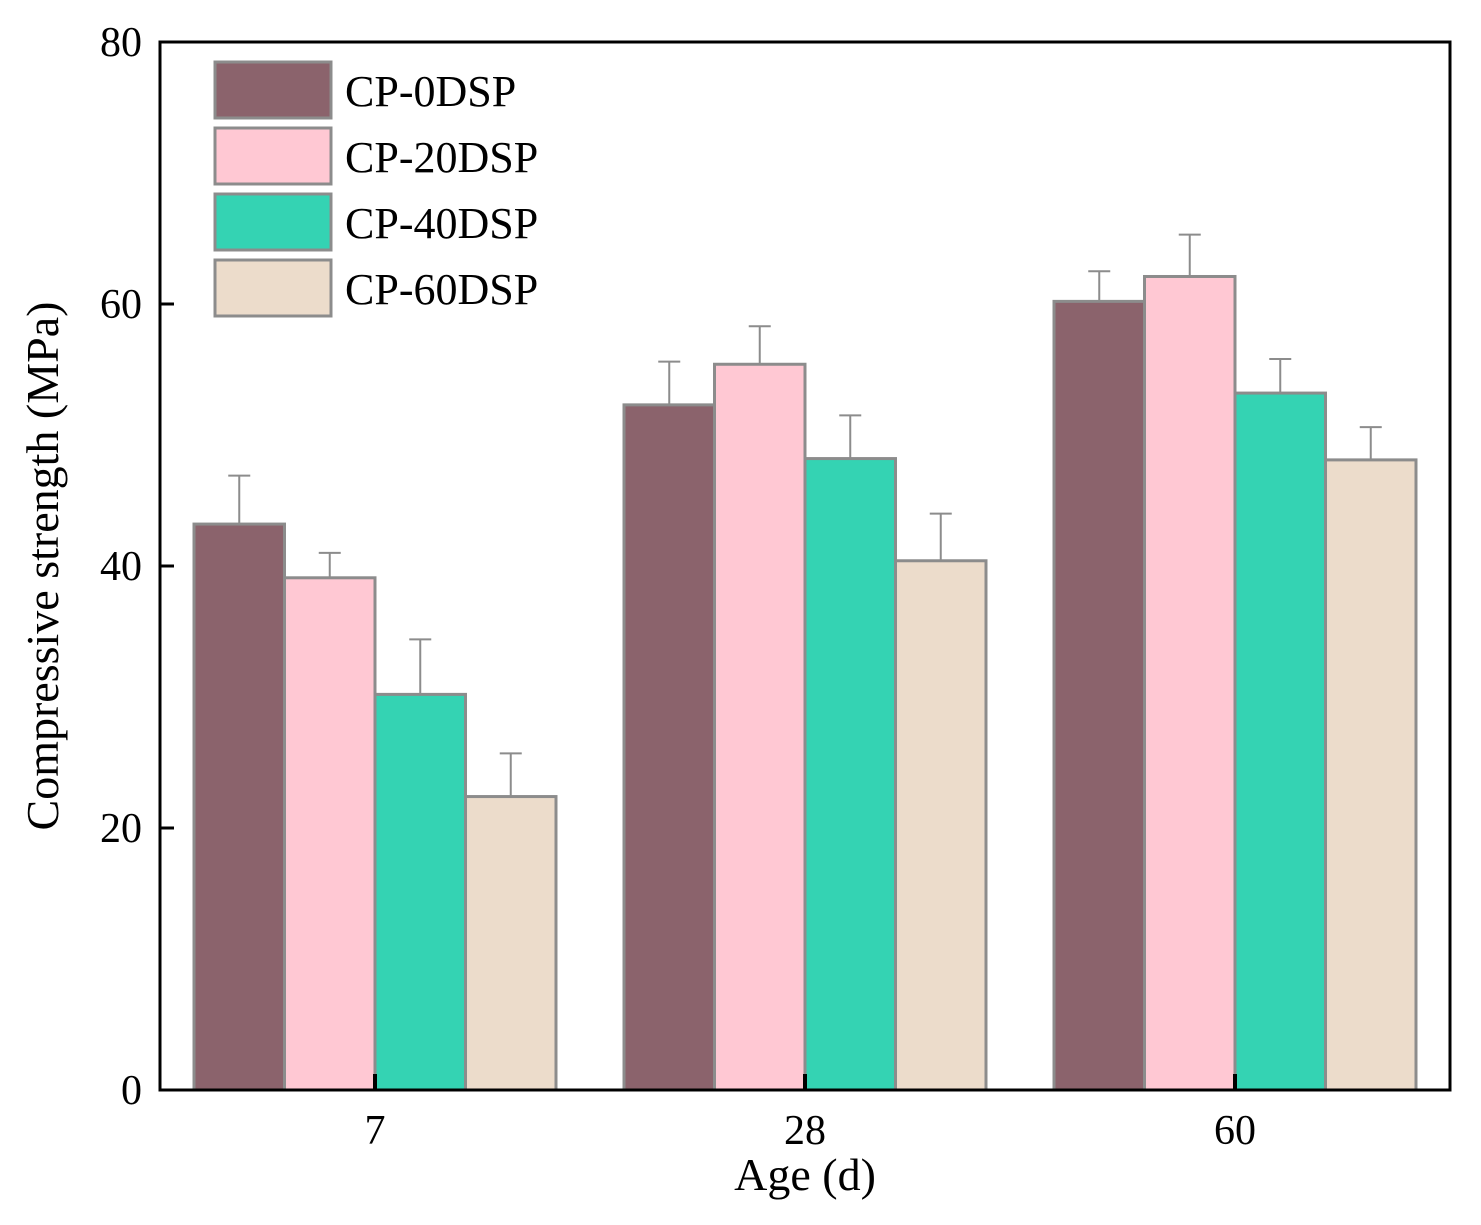 This screenshot has width=1481, height=1225. I want to click on y-tick-label: 40, so click(121, 567).